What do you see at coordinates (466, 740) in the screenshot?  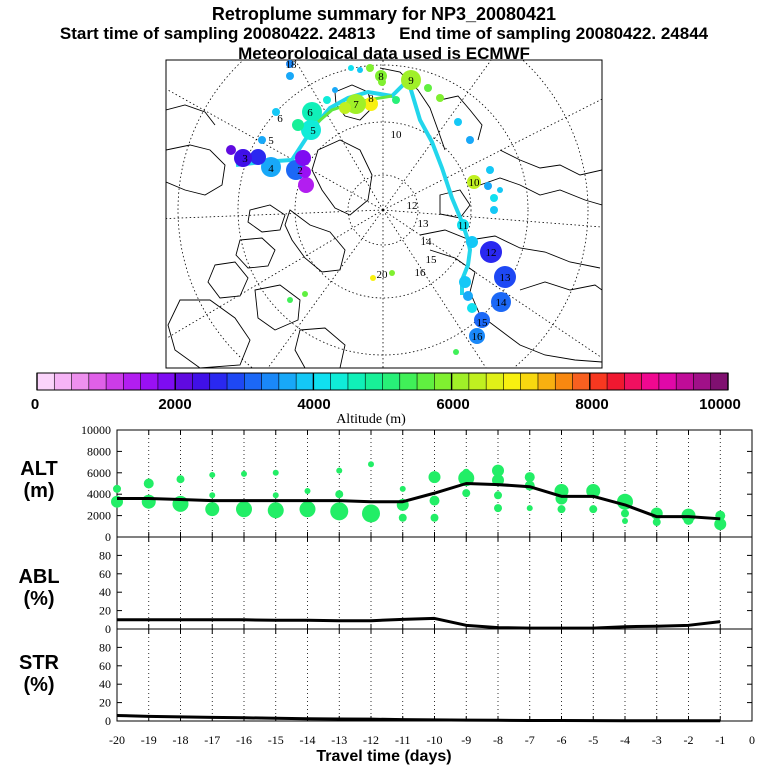 I see `x-tick-label: -9` at bounding box center [466, 740].